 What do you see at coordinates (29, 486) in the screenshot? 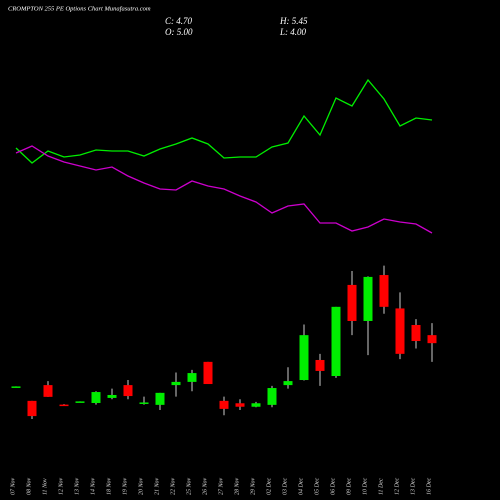
I see `x-tick-label: 08 Nov` at bounding box center [29, 486].